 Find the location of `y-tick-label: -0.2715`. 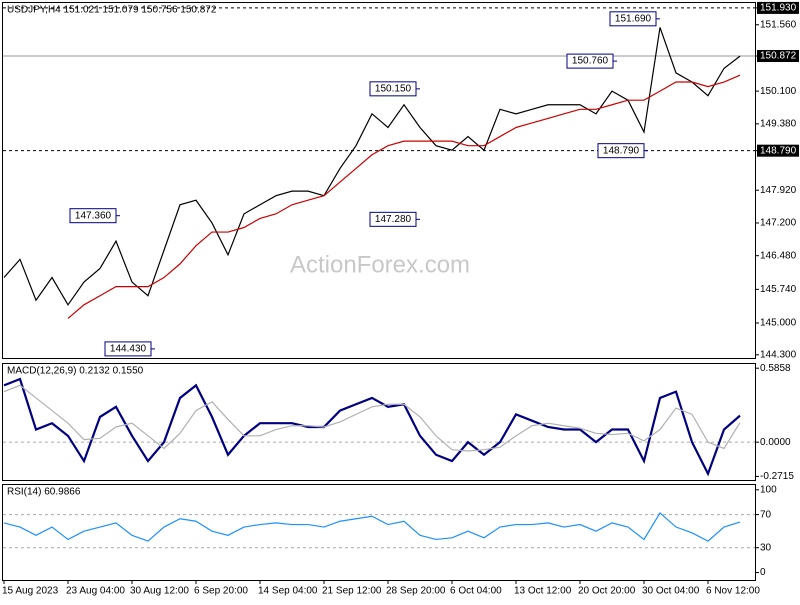

y-tick-label: -0.2715 is located at coordinates (777, 476).